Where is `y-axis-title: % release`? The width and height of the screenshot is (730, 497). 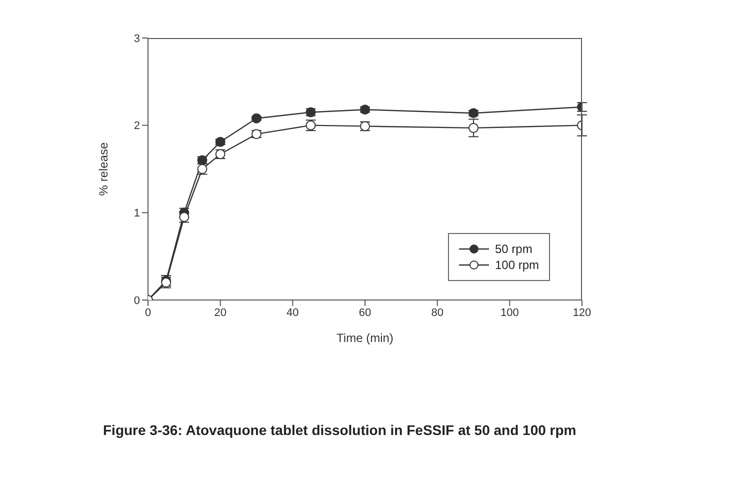
y-axis-title: % release is located at coordinates (103, 169).